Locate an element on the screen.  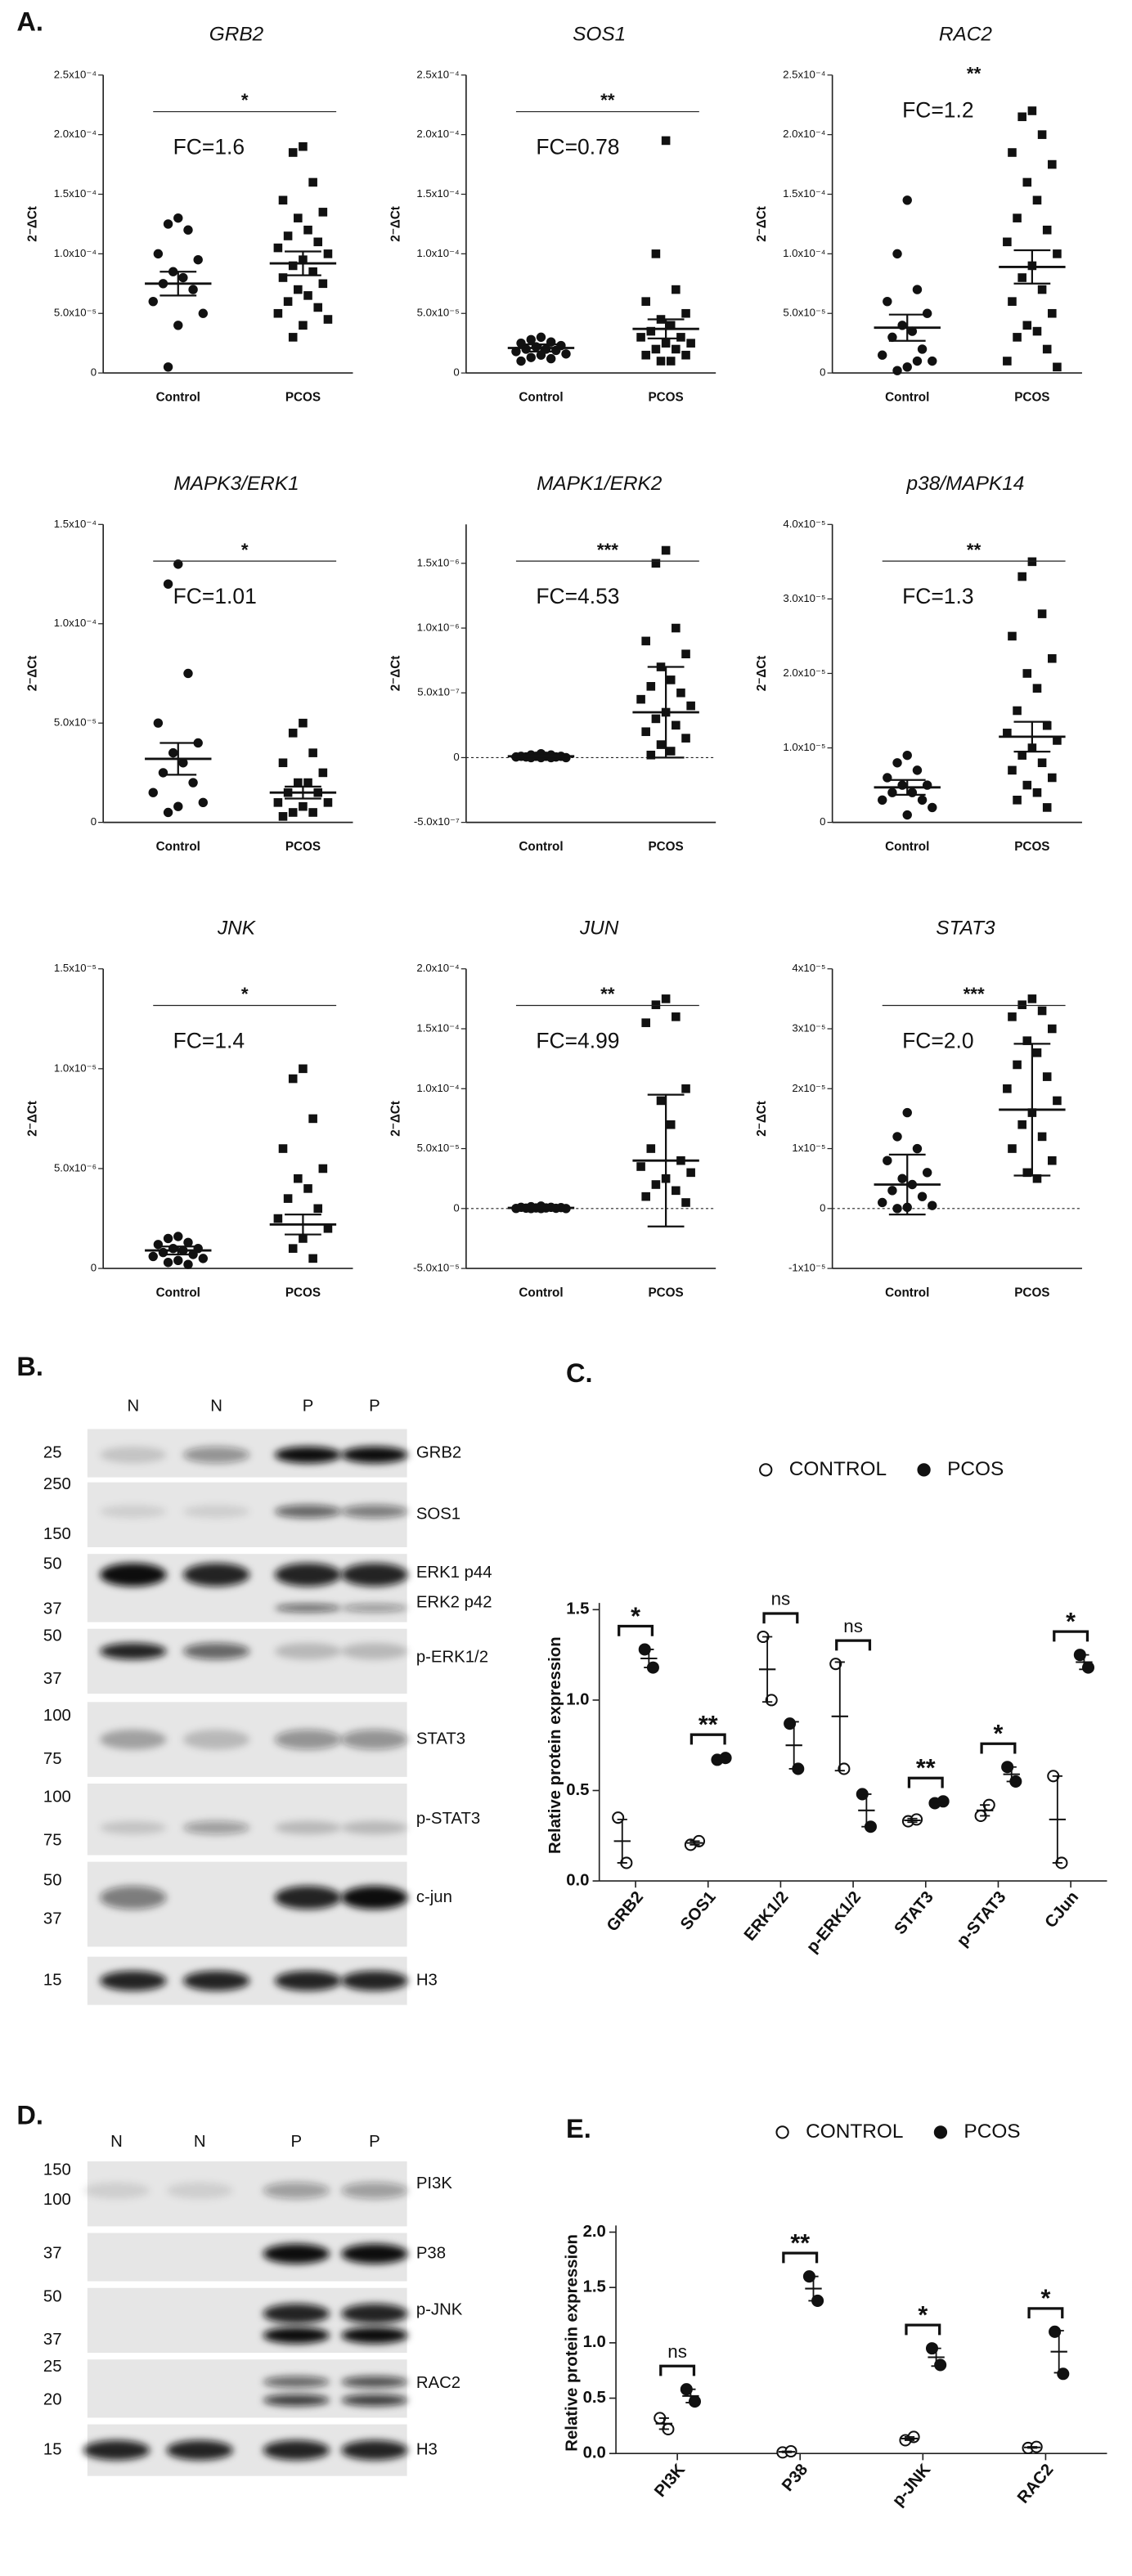
y-tick-label: 0 is located at coordinates (94, 1268).